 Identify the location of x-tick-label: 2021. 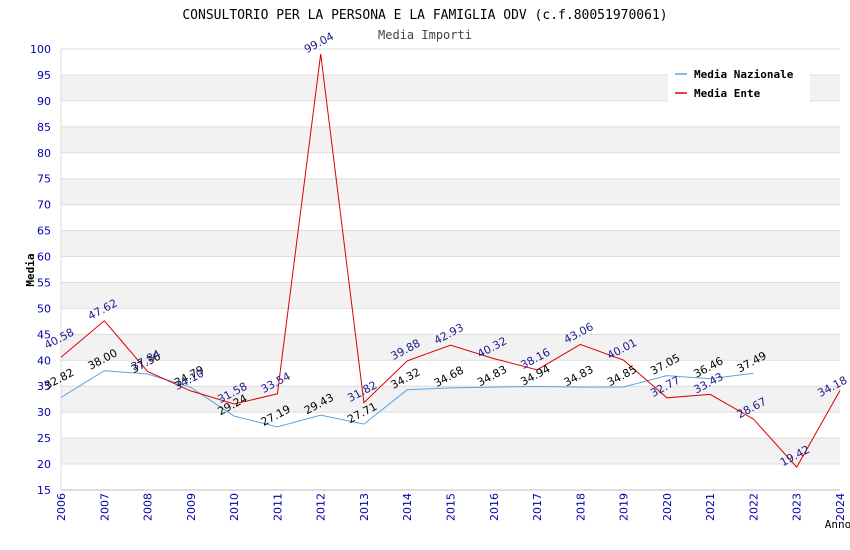
(710, 507).